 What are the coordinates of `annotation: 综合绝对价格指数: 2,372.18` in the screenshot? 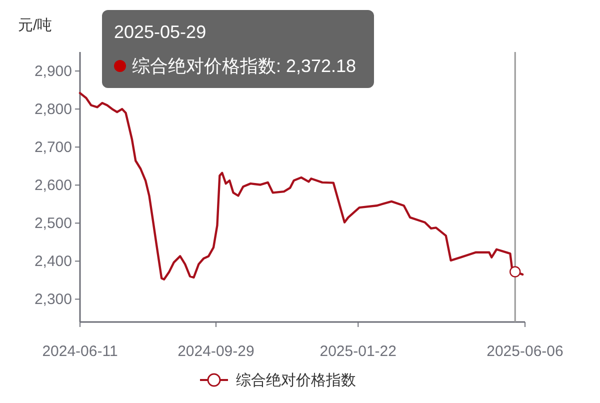 It's located at (244, 66).